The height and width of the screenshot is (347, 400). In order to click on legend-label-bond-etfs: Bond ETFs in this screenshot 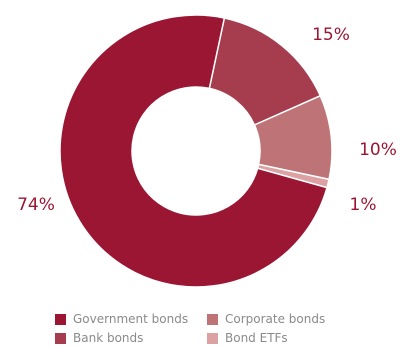, I will do `click(256, 338)`.